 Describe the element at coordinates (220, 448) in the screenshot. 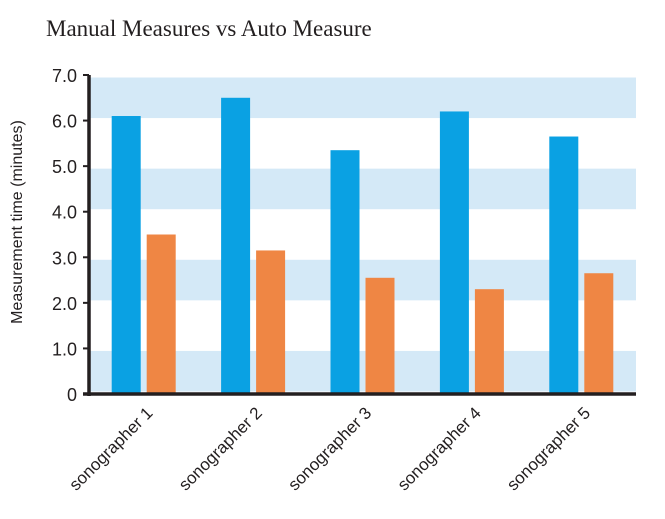

I see `x-tick-label: sonographer 2` at that location.